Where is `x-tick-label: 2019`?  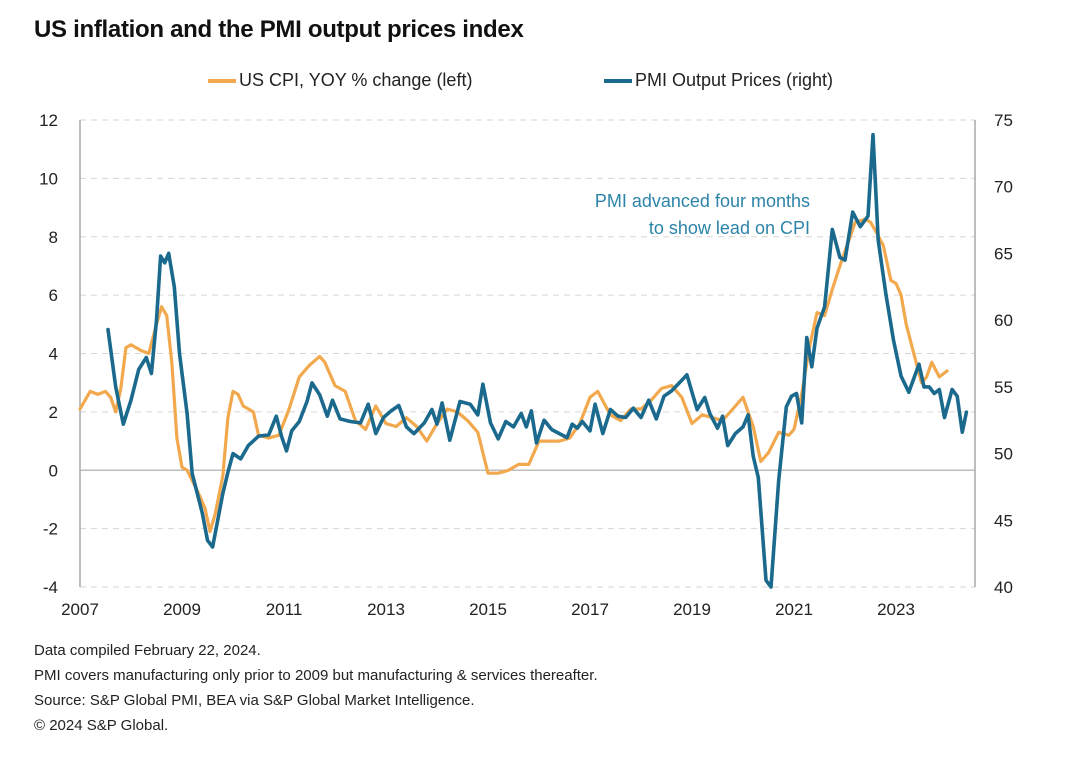 x-tick-label: 2019 is located at coordinates (692, 609).